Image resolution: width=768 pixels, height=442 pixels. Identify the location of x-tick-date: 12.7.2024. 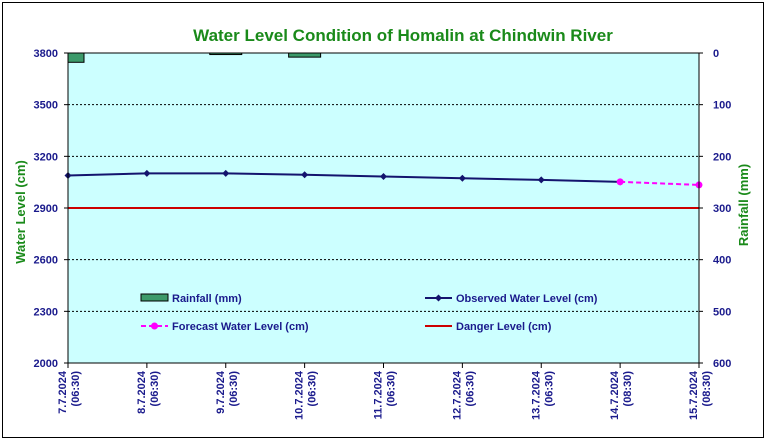
(457, 395).